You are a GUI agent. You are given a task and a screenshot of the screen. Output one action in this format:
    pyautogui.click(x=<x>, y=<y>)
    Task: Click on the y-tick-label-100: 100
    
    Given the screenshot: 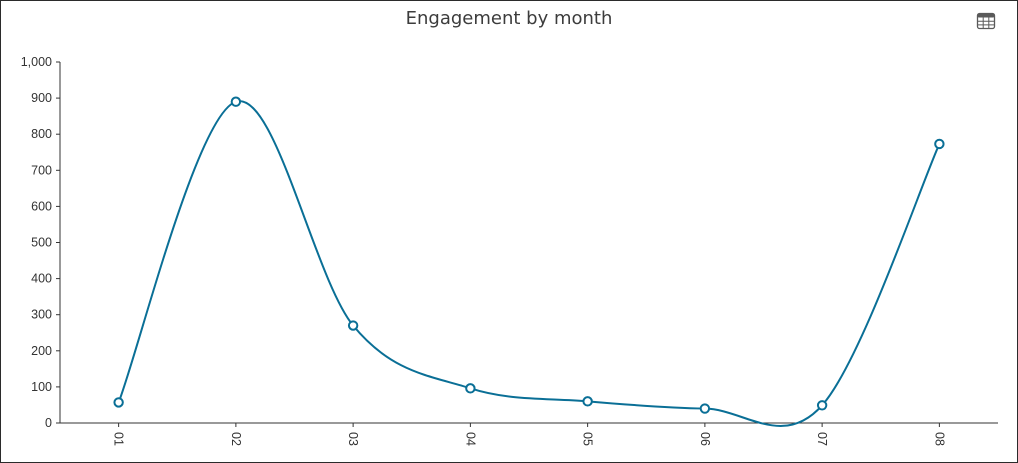 What is the action you would take?
    pyautogui.click(x=41, y=387)
    